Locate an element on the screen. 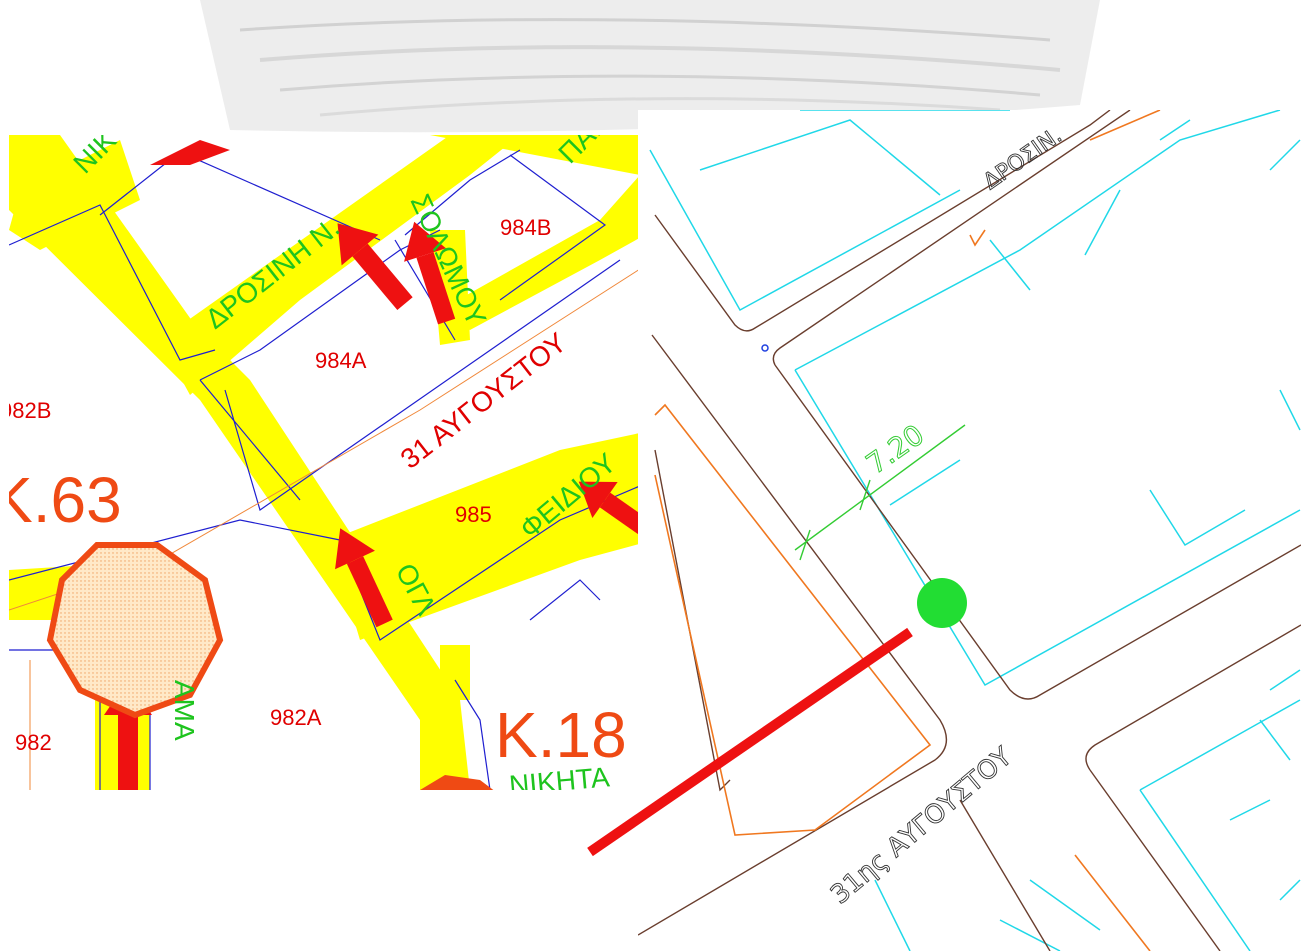 The width and height of the screenshot is (1301, 951). block-label-982b: 982Β is located at coordinates (25, 410).